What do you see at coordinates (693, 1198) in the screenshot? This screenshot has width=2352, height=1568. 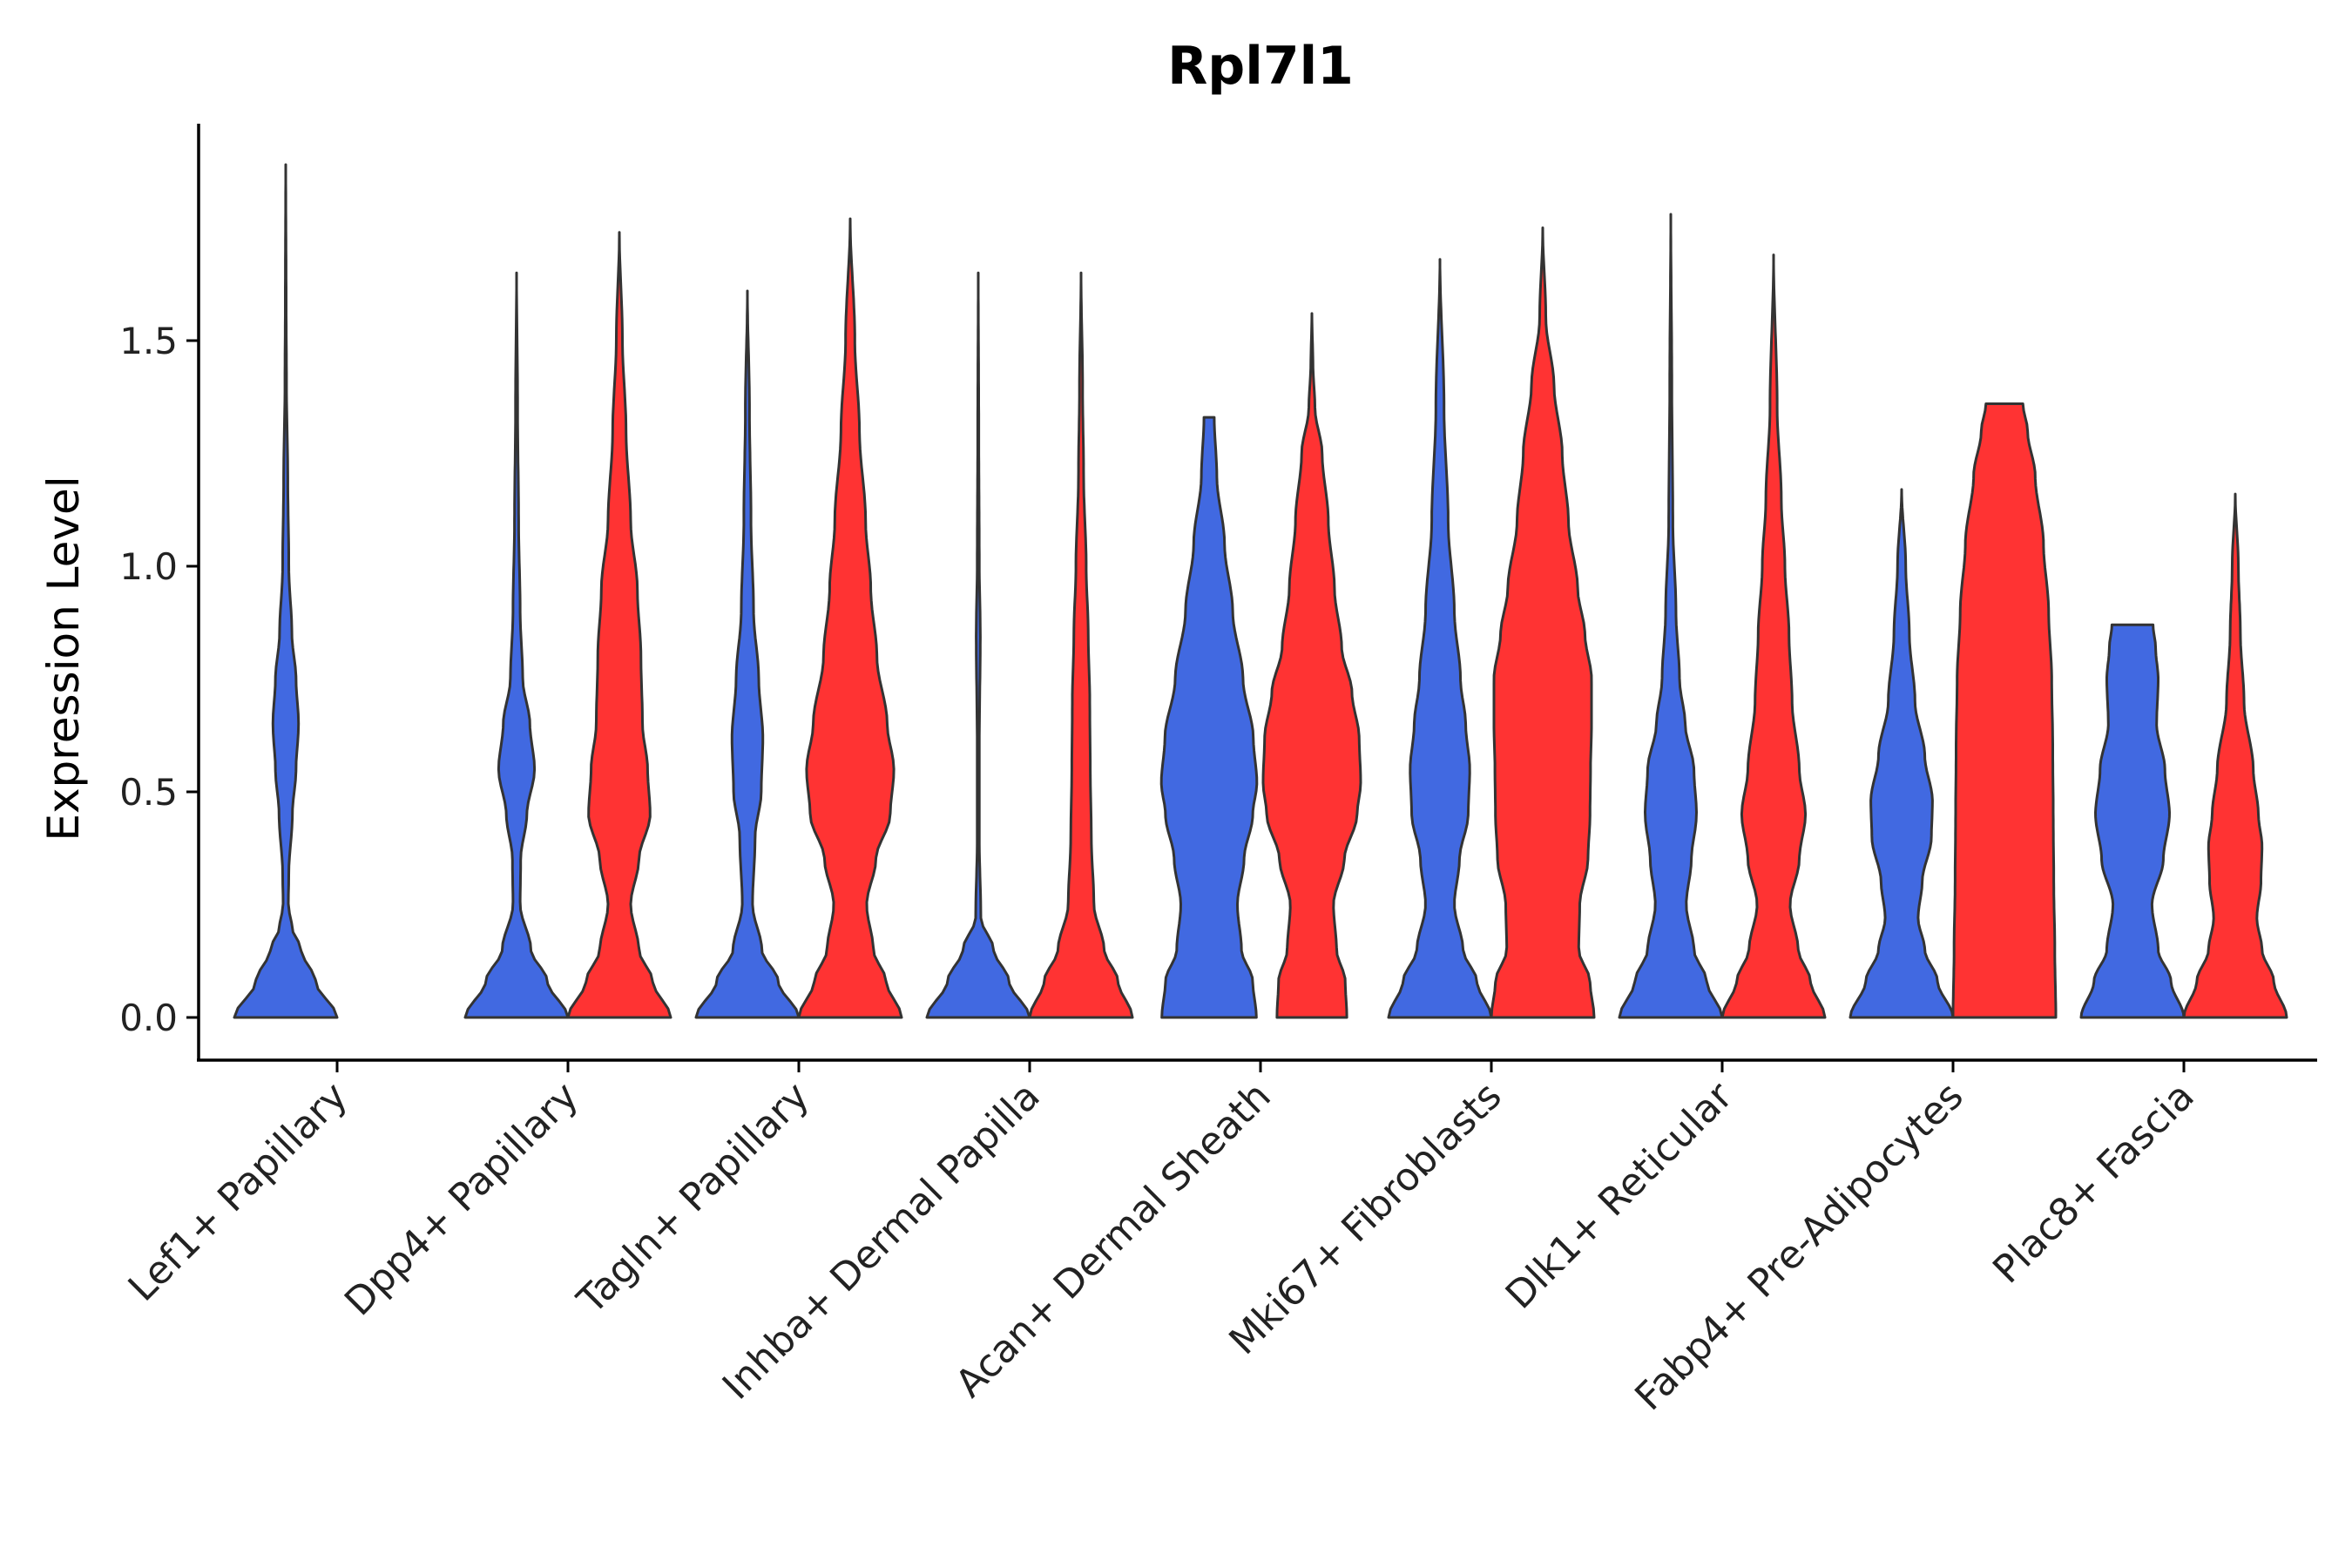 I see `x-tick-label-tagln-papillary: Tagln+ Papillary` at bounding box center [693, 1198].